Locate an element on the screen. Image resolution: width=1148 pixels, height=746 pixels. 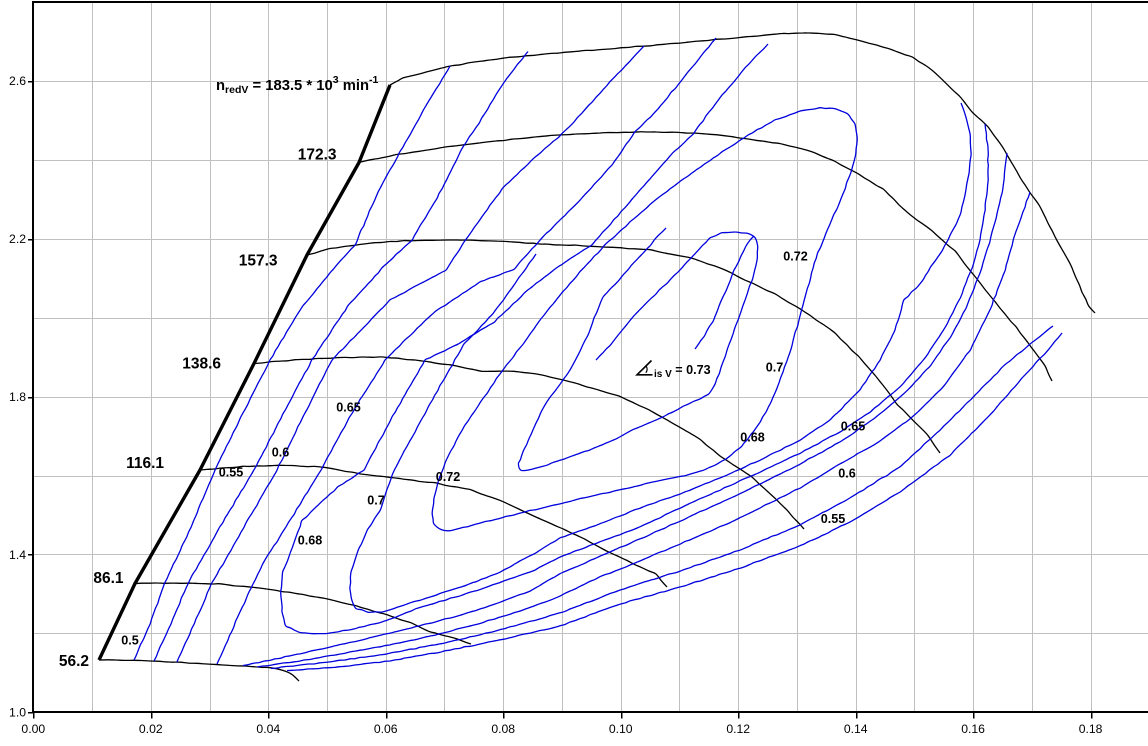
svg-text: 0.16 is located at coordinates (973, 729).